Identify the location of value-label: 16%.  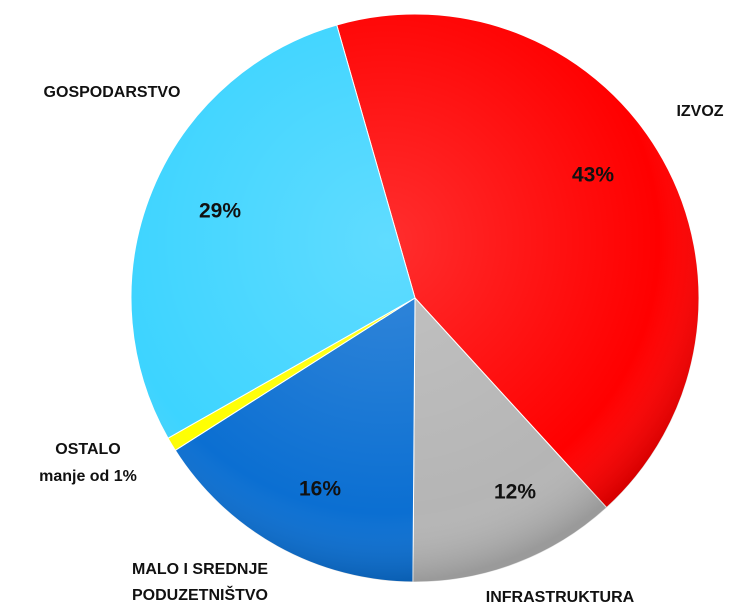
(320, 489).